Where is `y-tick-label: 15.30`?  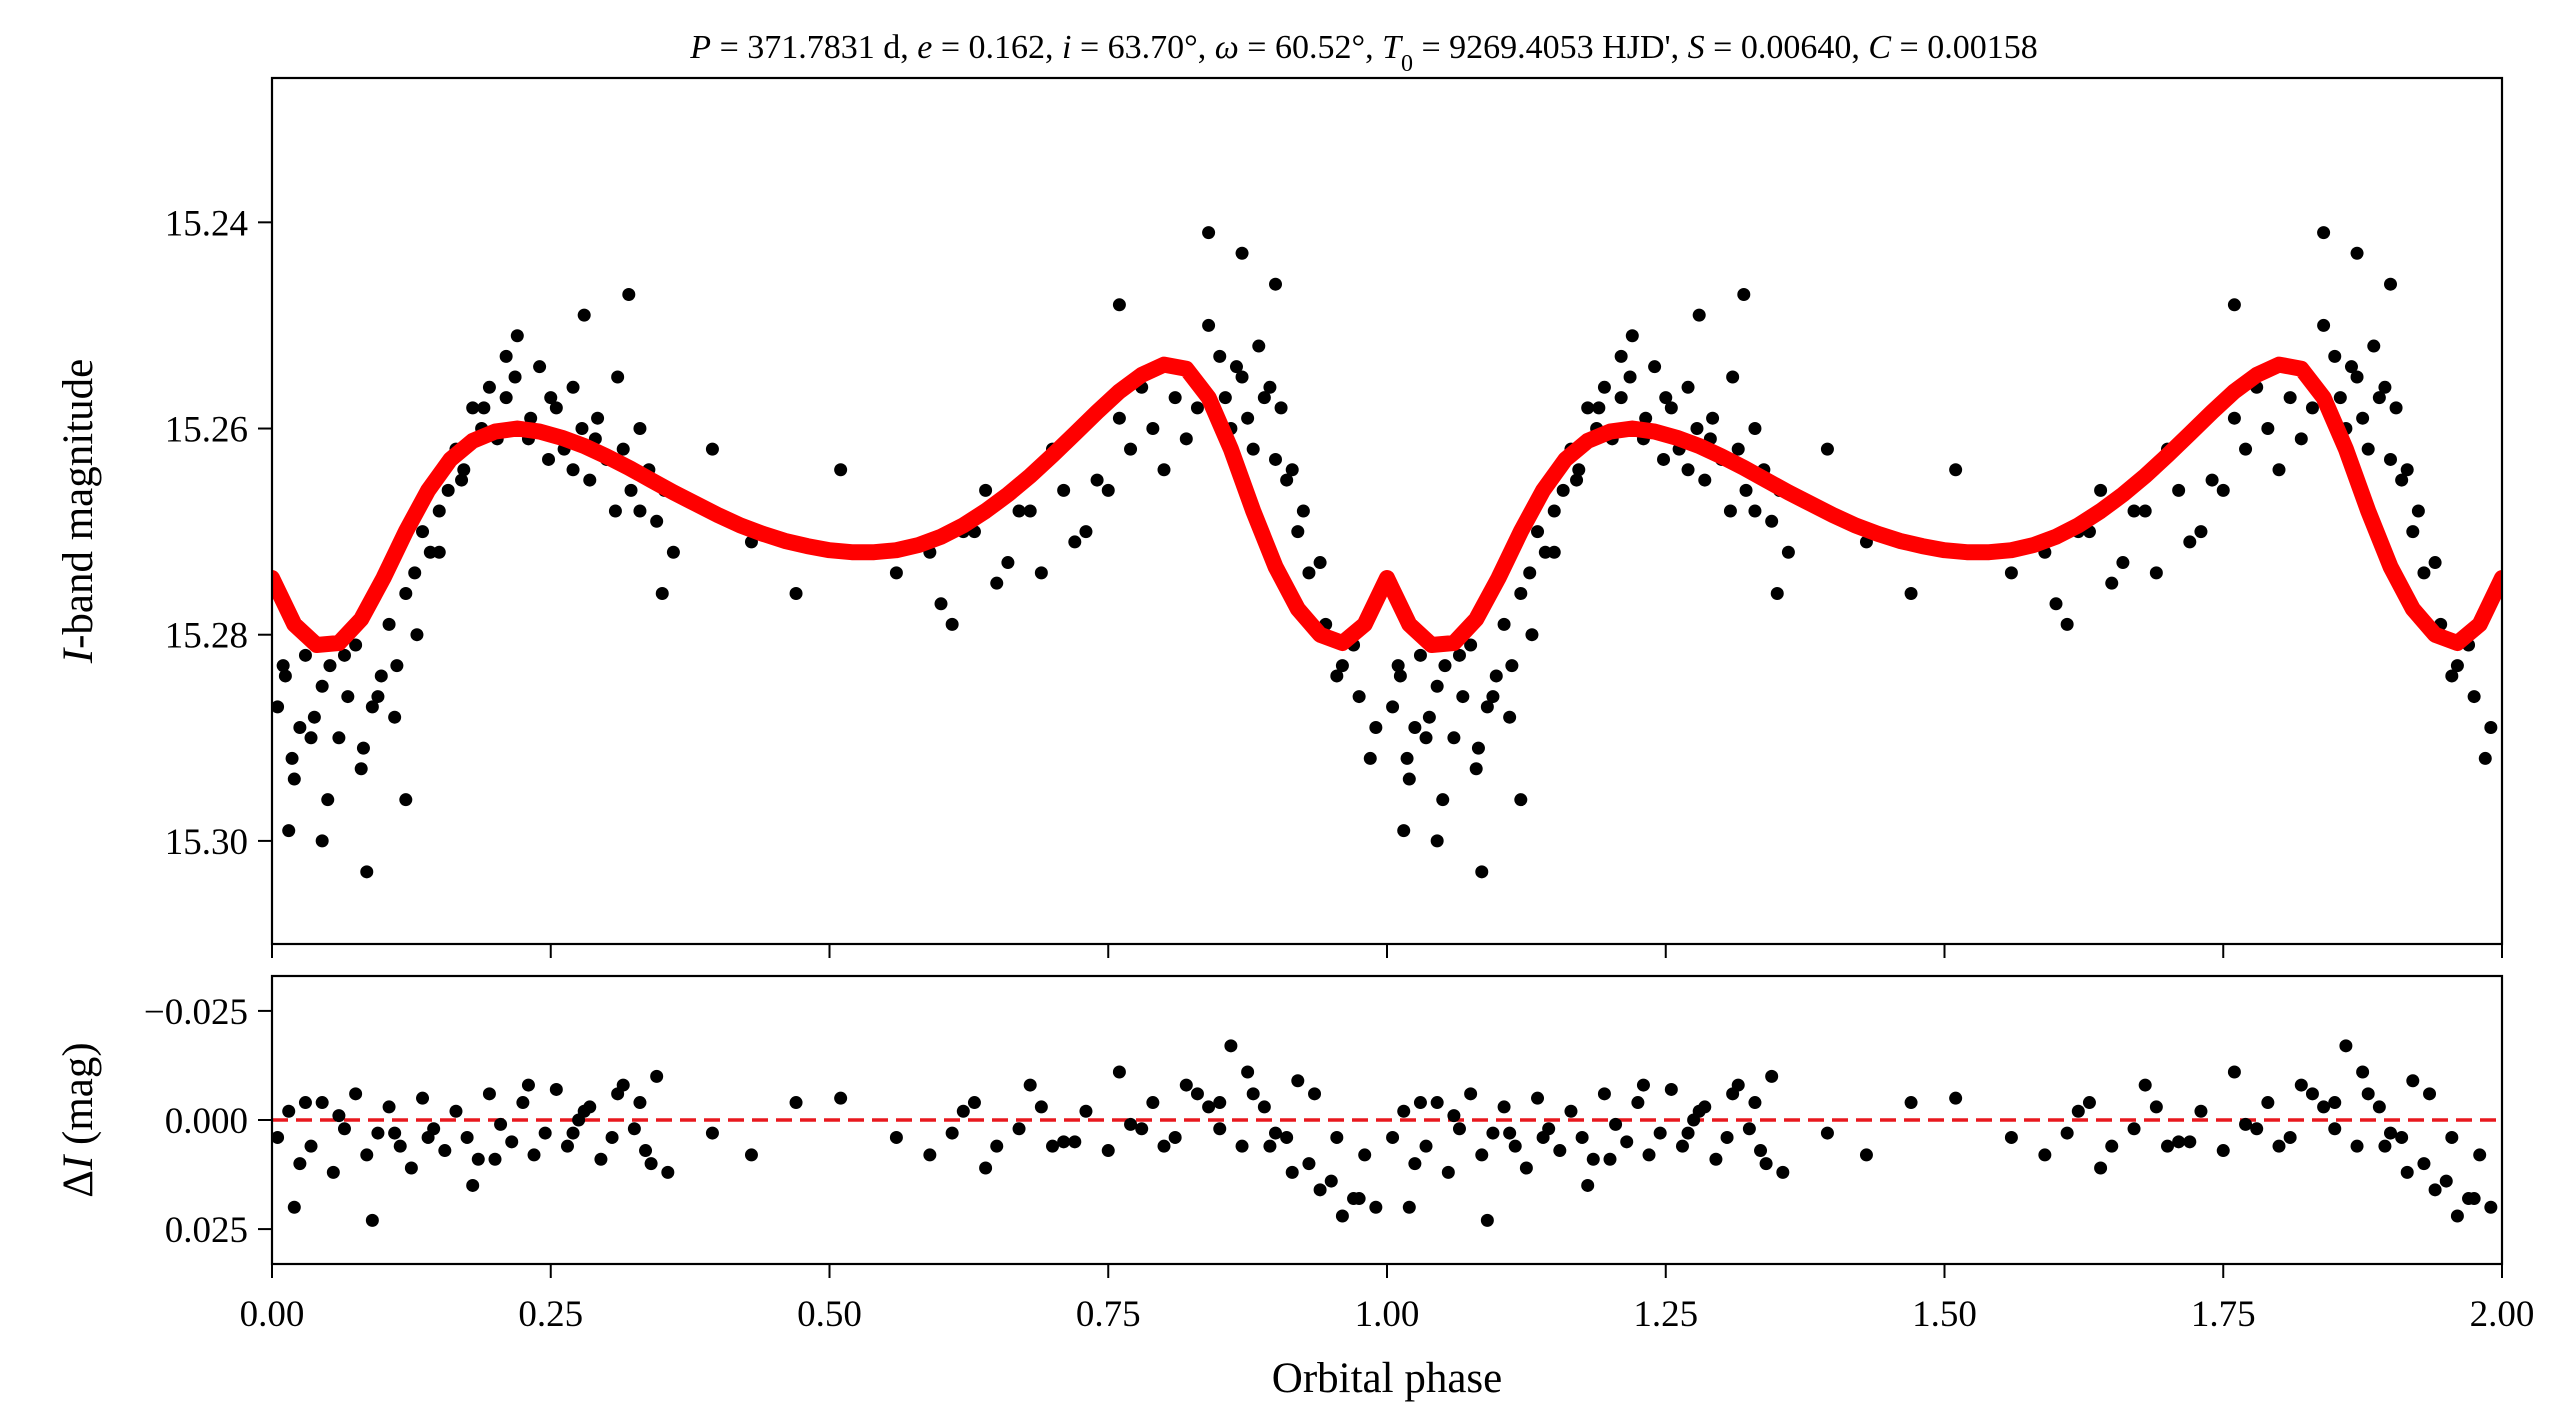 y-tick-label: 15.30 is located at coordinates (206, 842).